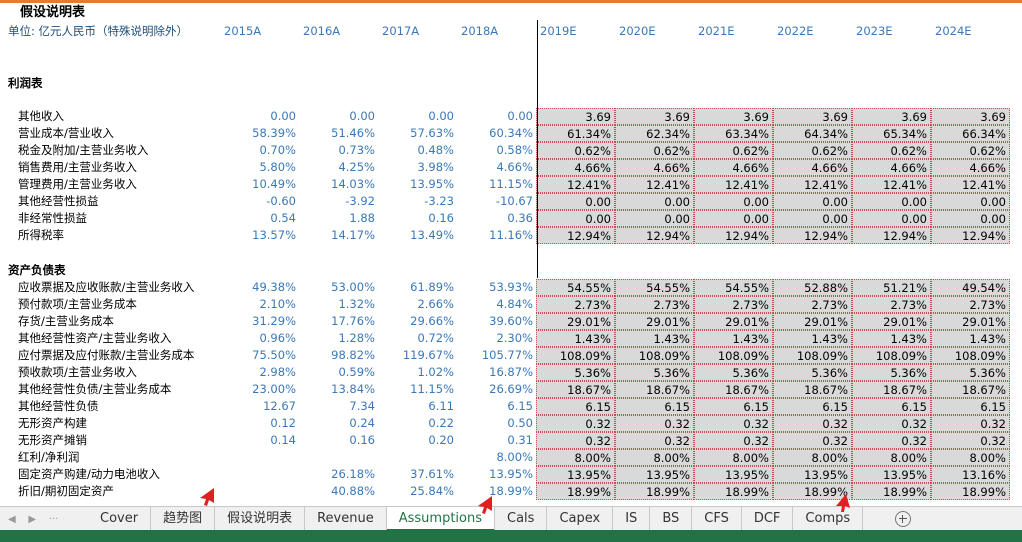  What do you see at coordinates (283, 440) in the screenshot?
I see `history-cell: 0.14` at bounding box center [283, 440].